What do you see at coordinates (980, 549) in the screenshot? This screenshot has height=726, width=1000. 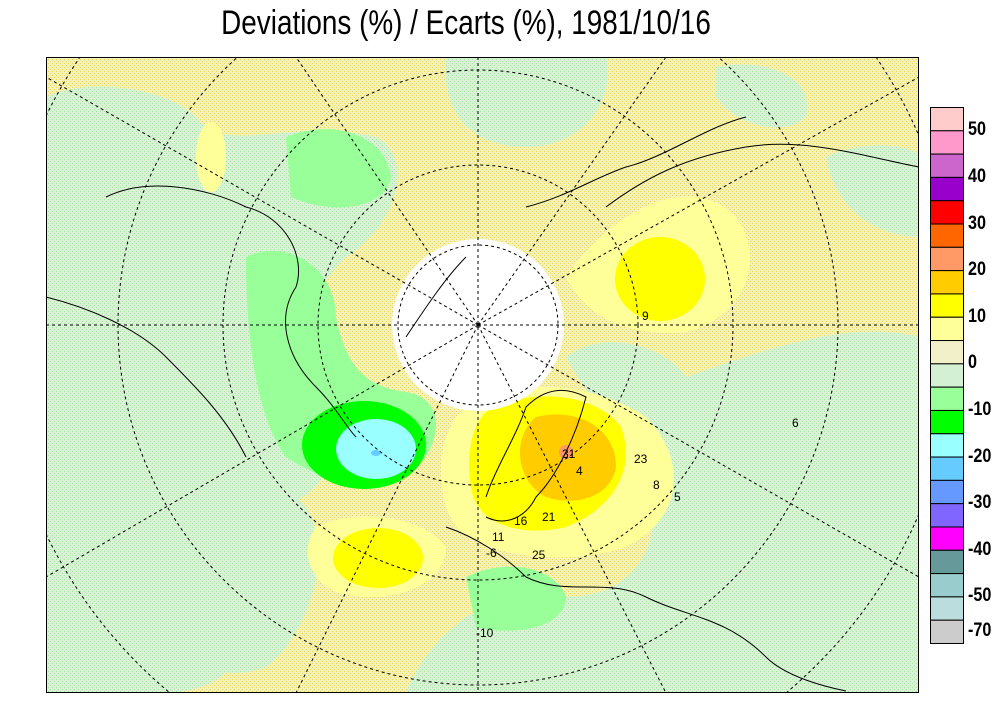 I see `legend-label: -40` at bounding box center [980, 549].